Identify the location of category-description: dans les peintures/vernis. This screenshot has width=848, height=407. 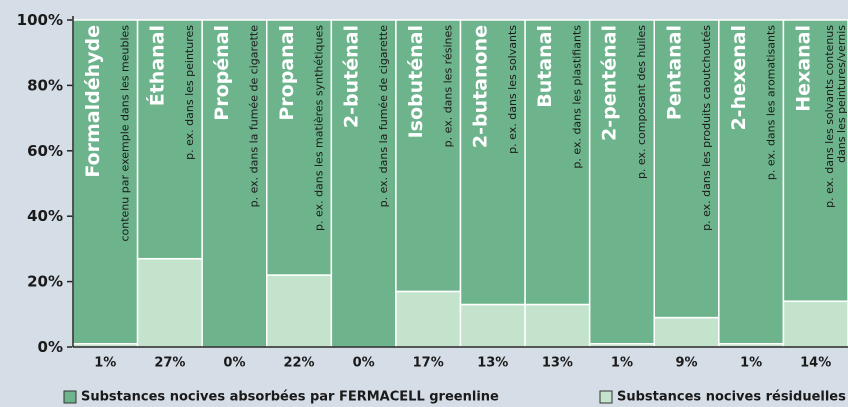
(841, 94).